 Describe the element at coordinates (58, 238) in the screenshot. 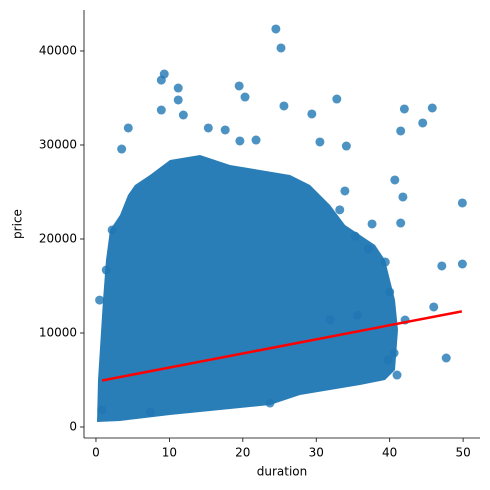

I see `y-tick-label: 20000` at that location.